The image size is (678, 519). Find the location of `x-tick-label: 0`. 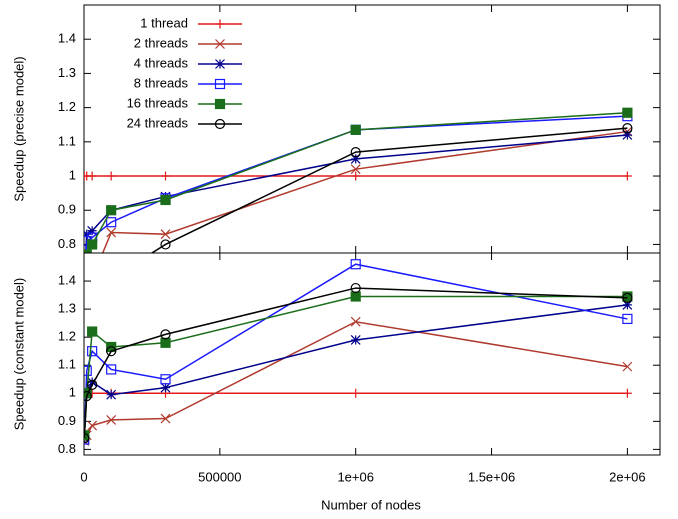

x-tick-label: 0 is located at coordinates (83, 476).